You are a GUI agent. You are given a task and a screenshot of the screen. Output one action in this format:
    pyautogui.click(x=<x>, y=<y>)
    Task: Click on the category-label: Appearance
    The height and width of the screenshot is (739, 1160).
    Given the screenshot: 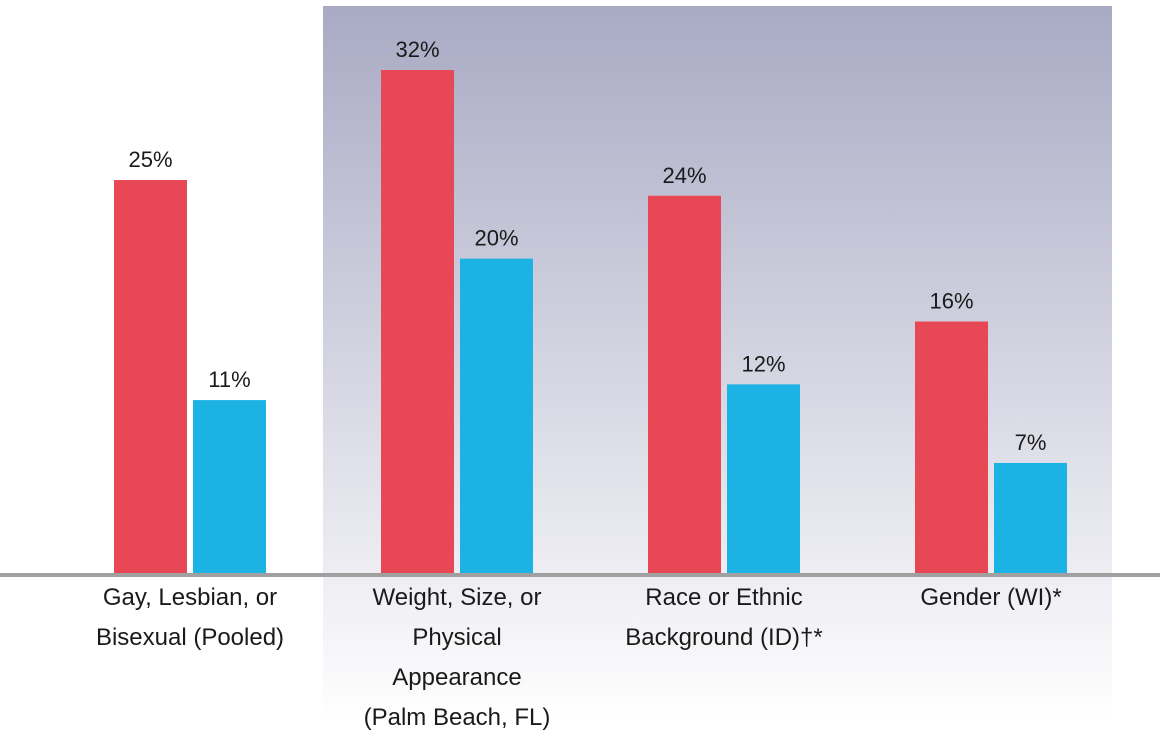 What is the action you would take?
    pyautogui.click(x=456, y=677)
    